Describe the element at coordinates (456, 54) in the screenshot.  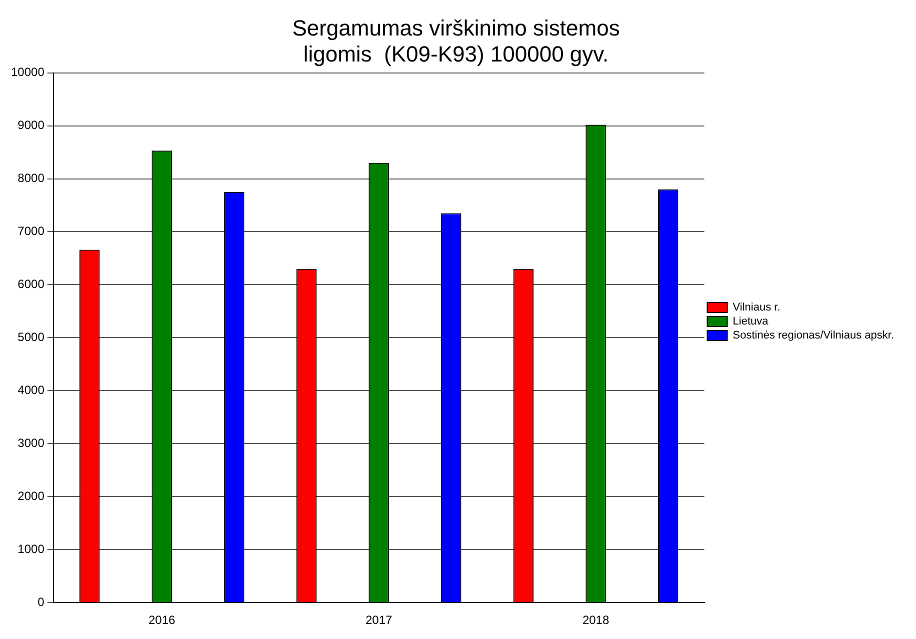
I see `text: ligomis (K09-K93) 100000 gyv.` at that location.